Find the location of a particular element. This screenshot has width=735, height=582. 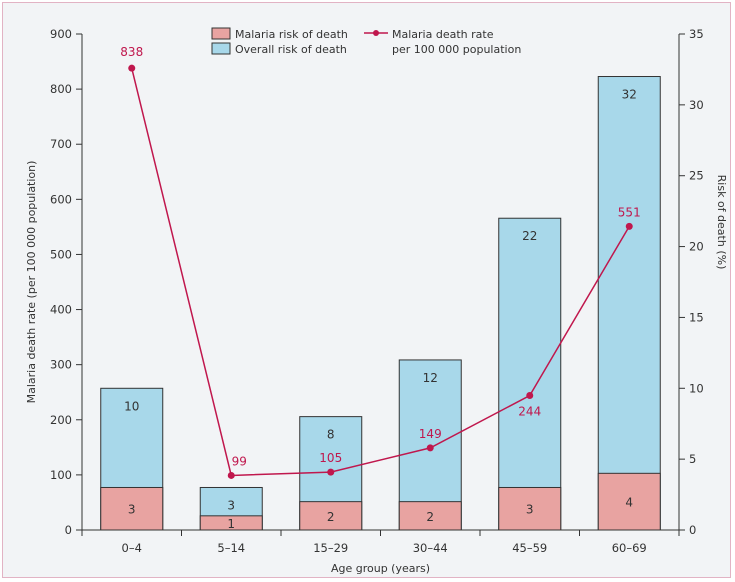

right-tick-label: 20 is located at coordinates (696, 247).